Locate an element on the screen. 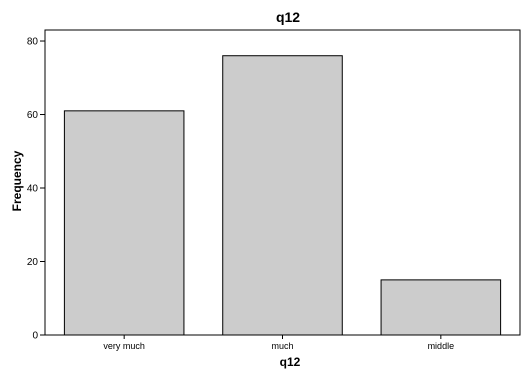  y-axis-ticks: 0 20 40 60 80 is located at coordinates (36, 189).